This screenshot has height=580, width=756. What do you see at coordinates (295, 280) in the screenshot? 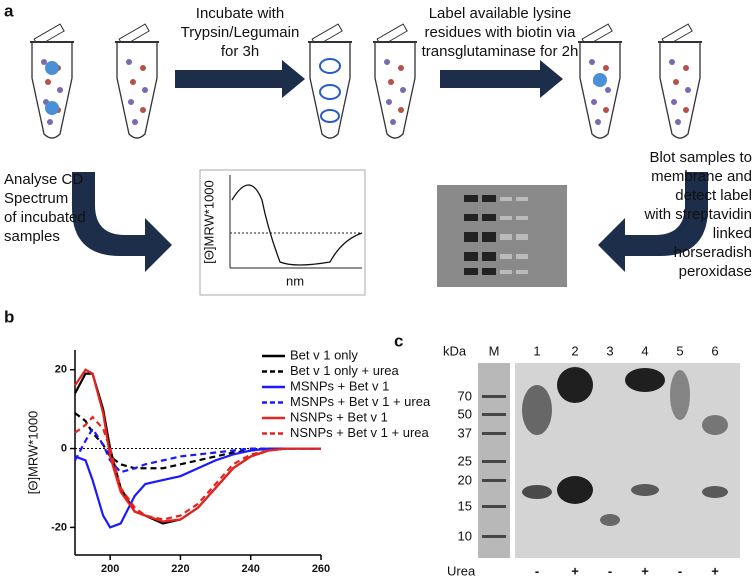
I see `inset-x-label: nm` at bounding box center [295, 280].